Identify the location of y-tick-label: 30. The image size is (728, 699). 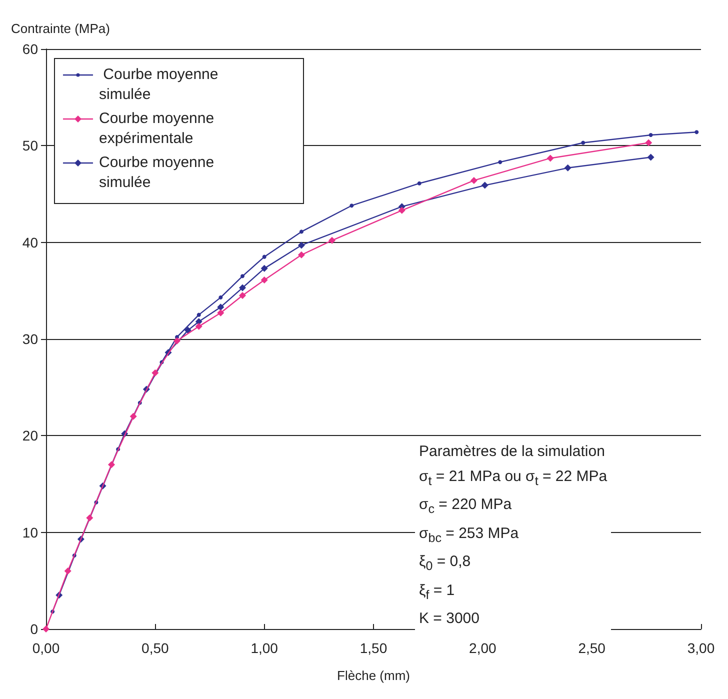
(30, 339).